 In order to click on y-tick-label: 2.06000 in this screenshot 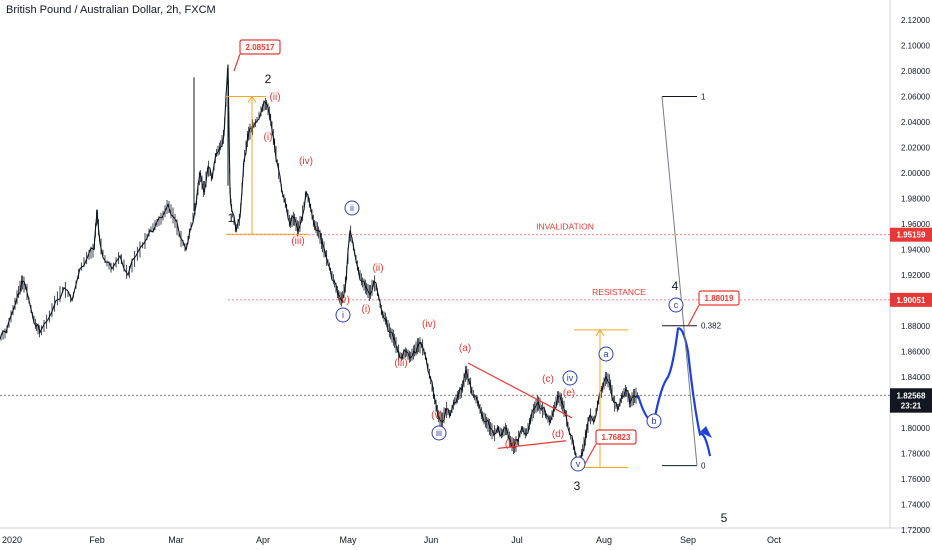, I will do `click(915, 97)`.